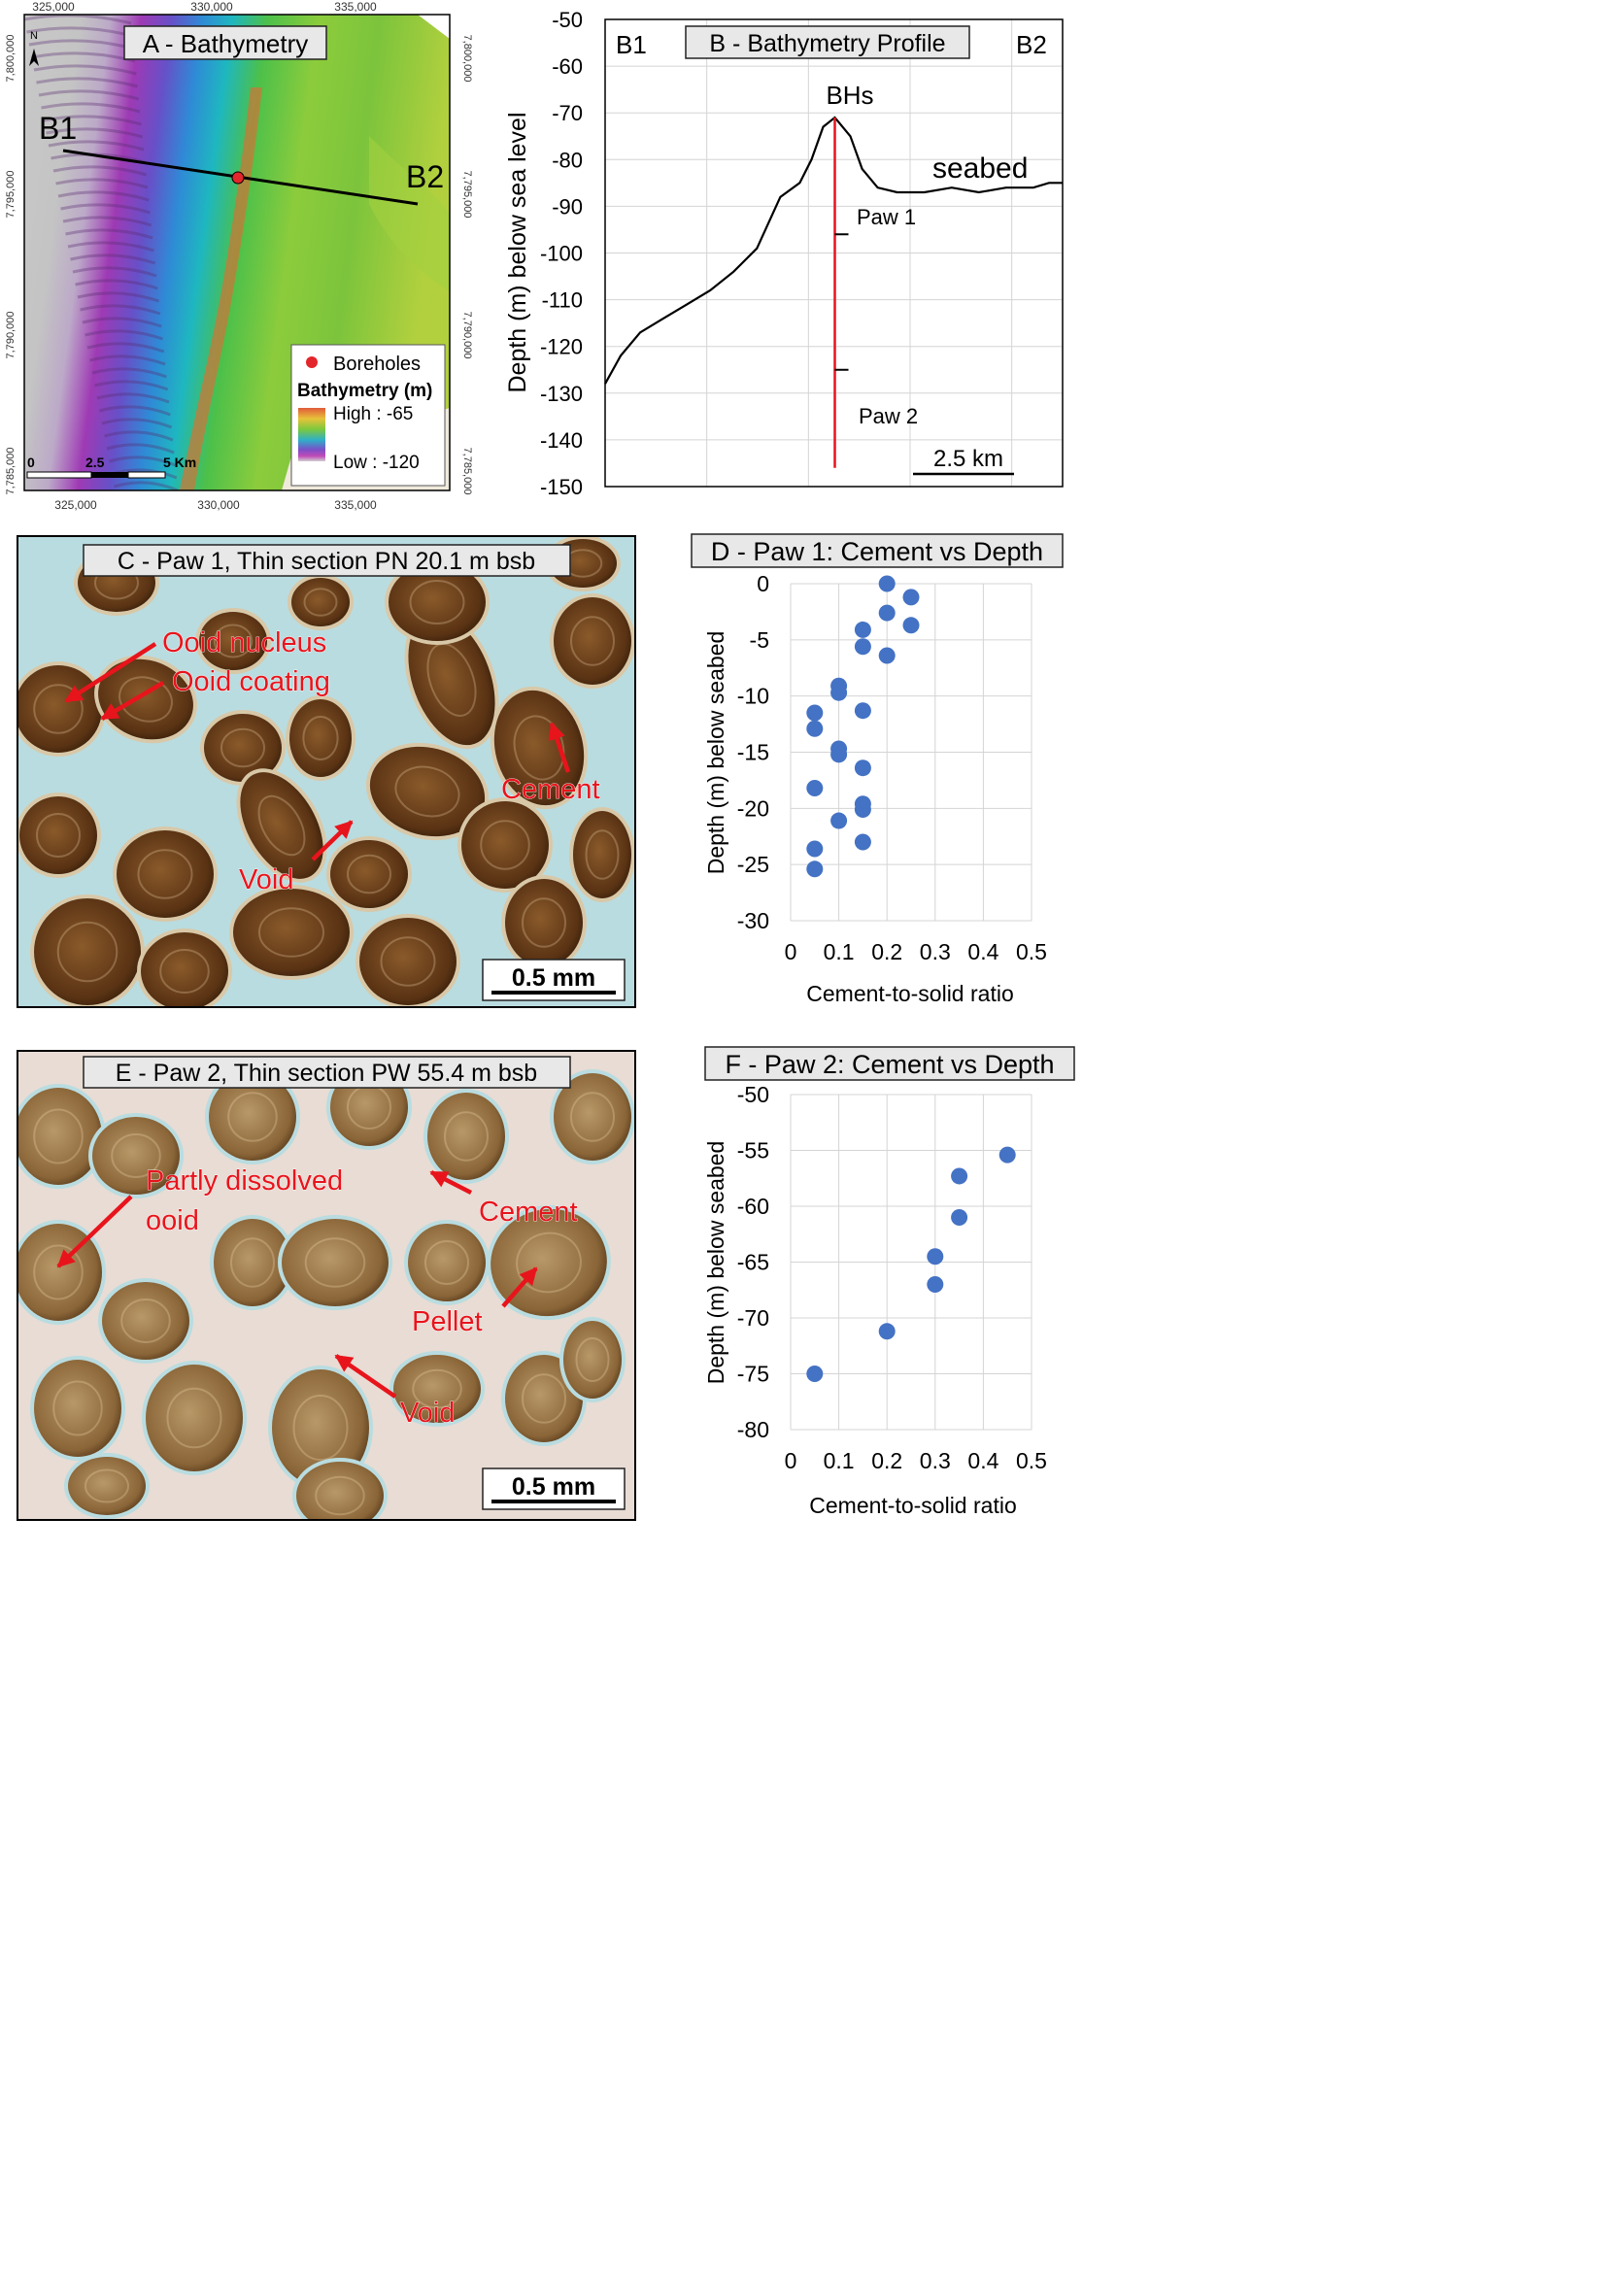 This screenshot has width=1624, height=2294. What do you see at coordinates (517, 252) in the screenshot?
I see `profile-y-axis-label: Depth (m) below sea level` at bounding box center [517, 252].